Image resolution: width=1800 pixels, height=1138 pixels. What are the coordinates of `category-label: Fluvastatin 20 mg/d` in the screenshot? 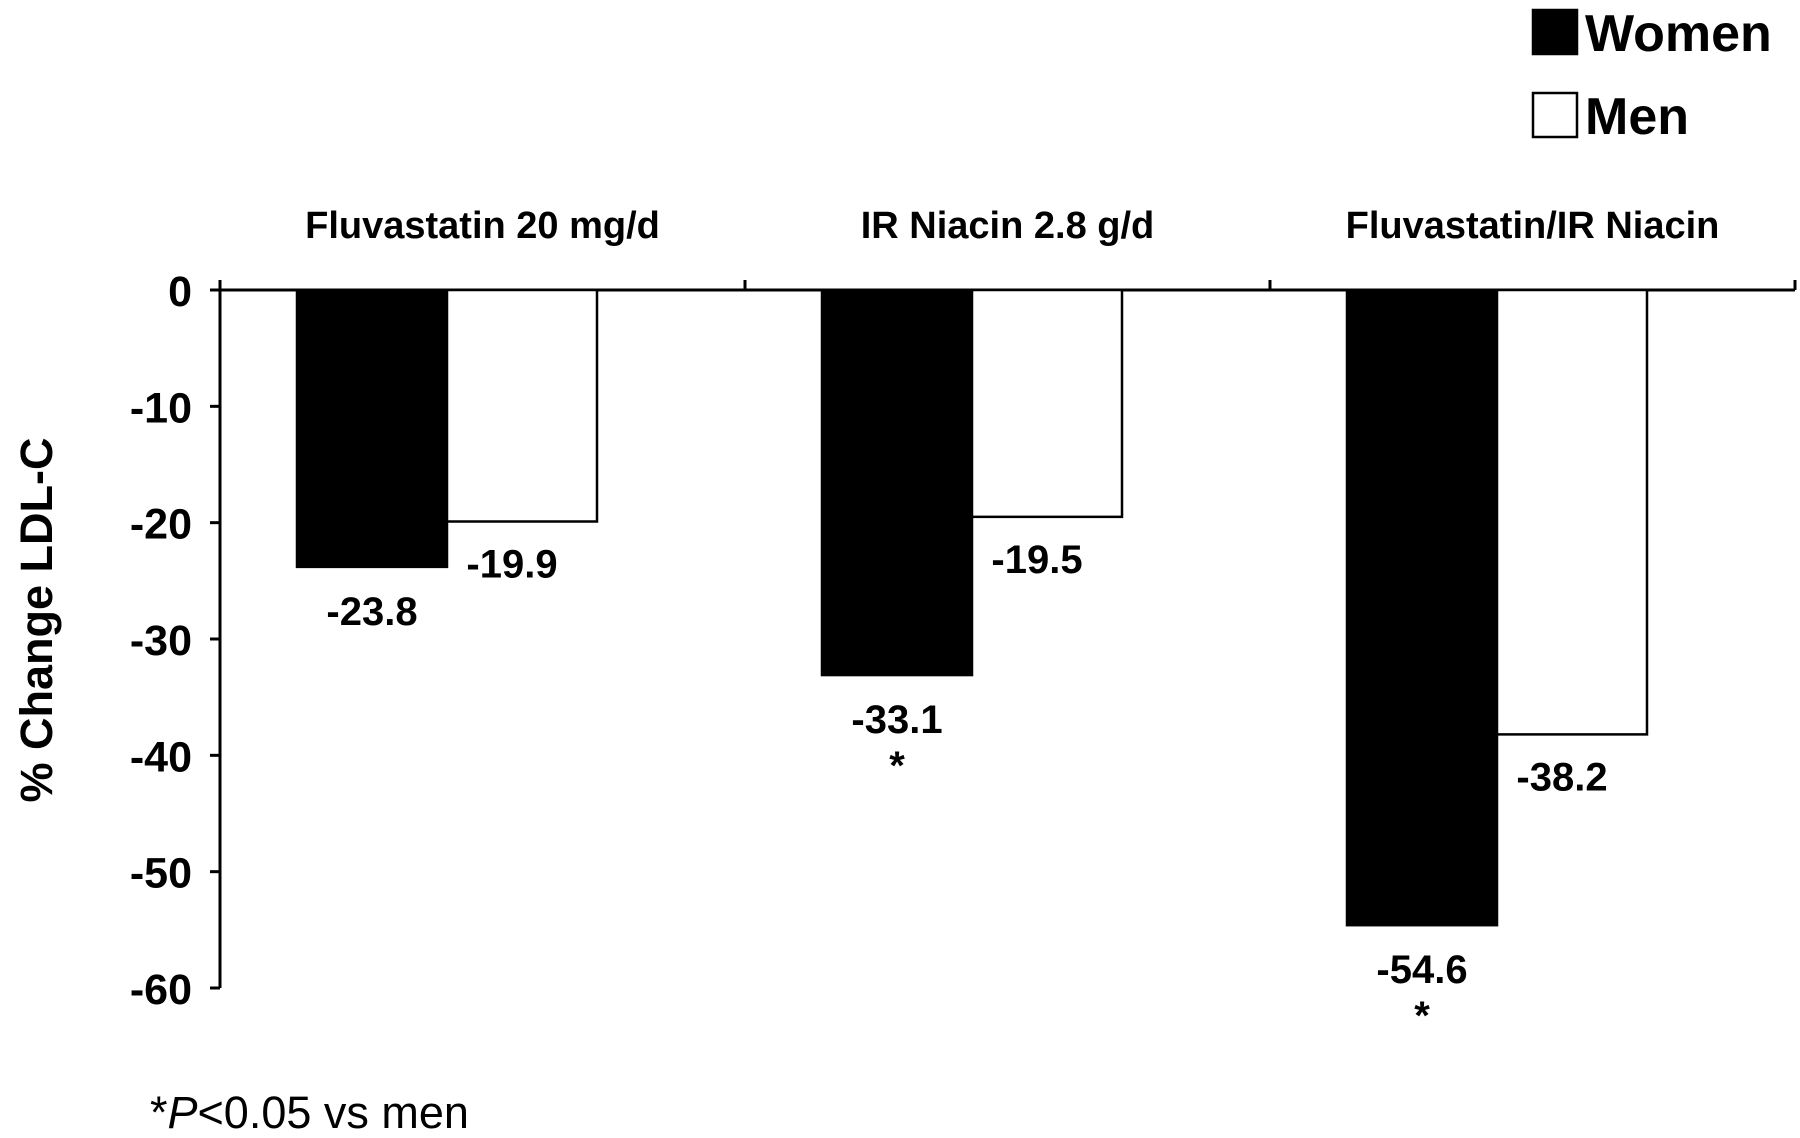 It's located at (482, 226).